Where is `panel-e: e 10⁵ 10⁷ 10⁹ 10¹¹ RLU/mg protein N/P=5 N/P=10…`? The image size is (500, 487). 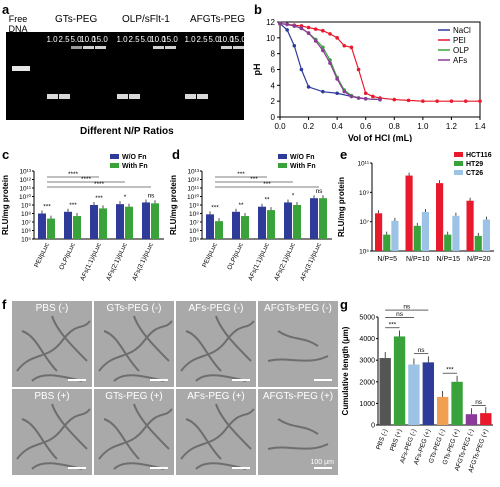 panel-e: e 10⁵ 10⁷ 10⁹ 10¹¹ RLU/mg protein N/P=5 N/P=10… is located at coordinates (418, 217).